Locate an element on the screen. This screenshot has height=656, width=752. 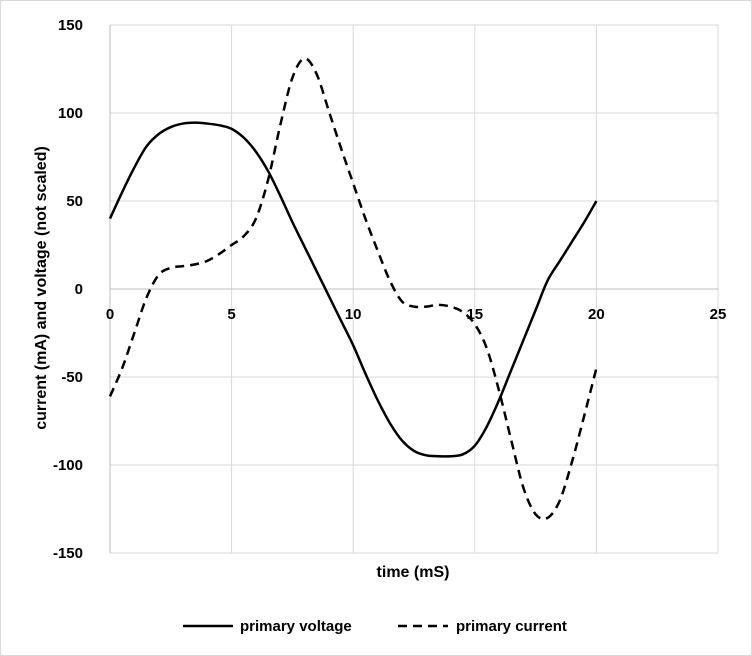
y-tick-label: 50 is located at coordinates (74, 201).